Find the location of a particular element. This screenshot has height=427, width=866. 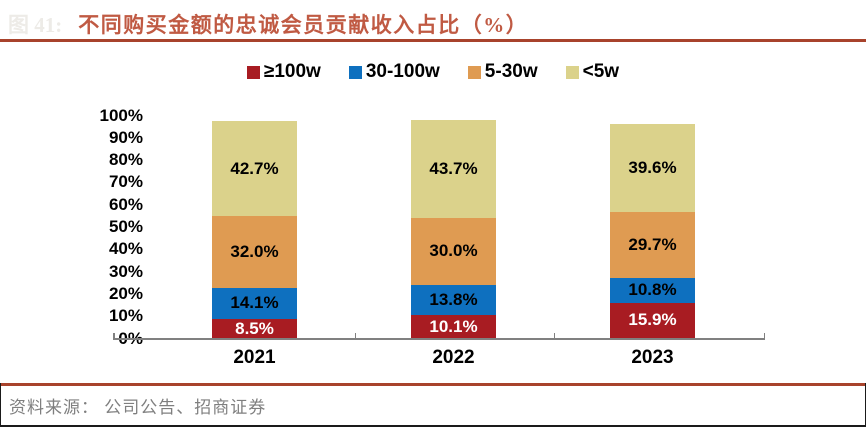

bar-value-label: 10.8% is located at coordinates (652, 290).